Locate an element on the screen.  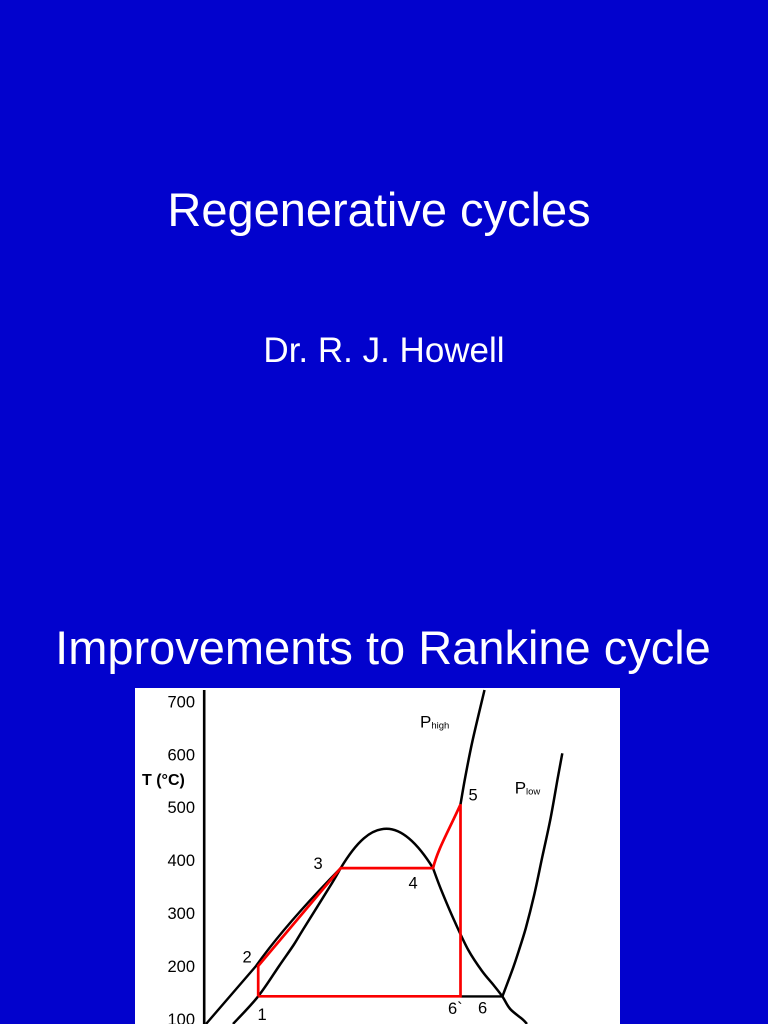
svg-text: 5 is located at coordinates (473, 796).